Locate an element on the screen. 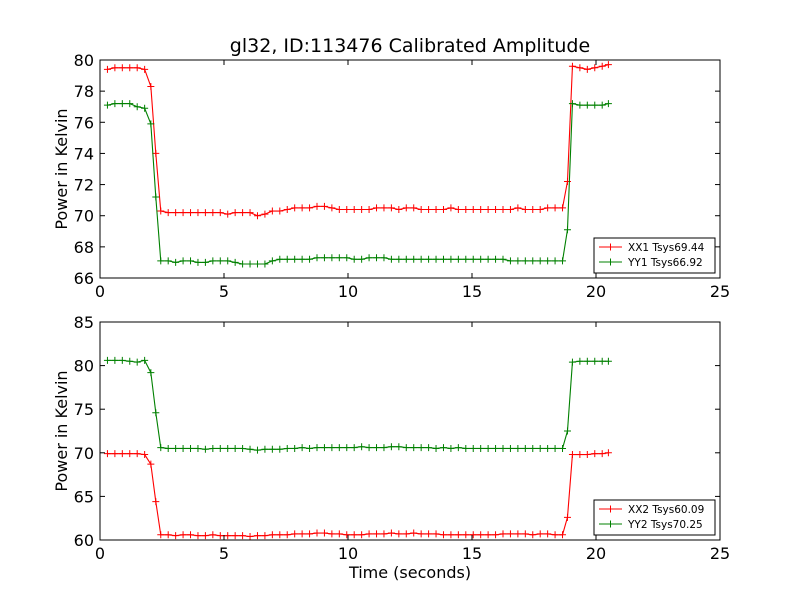 This screenshot has height=600, width=800. legend: XX1 Tsys69.44 YY1 Tsys66.92 is located at coordinates (654, 255).